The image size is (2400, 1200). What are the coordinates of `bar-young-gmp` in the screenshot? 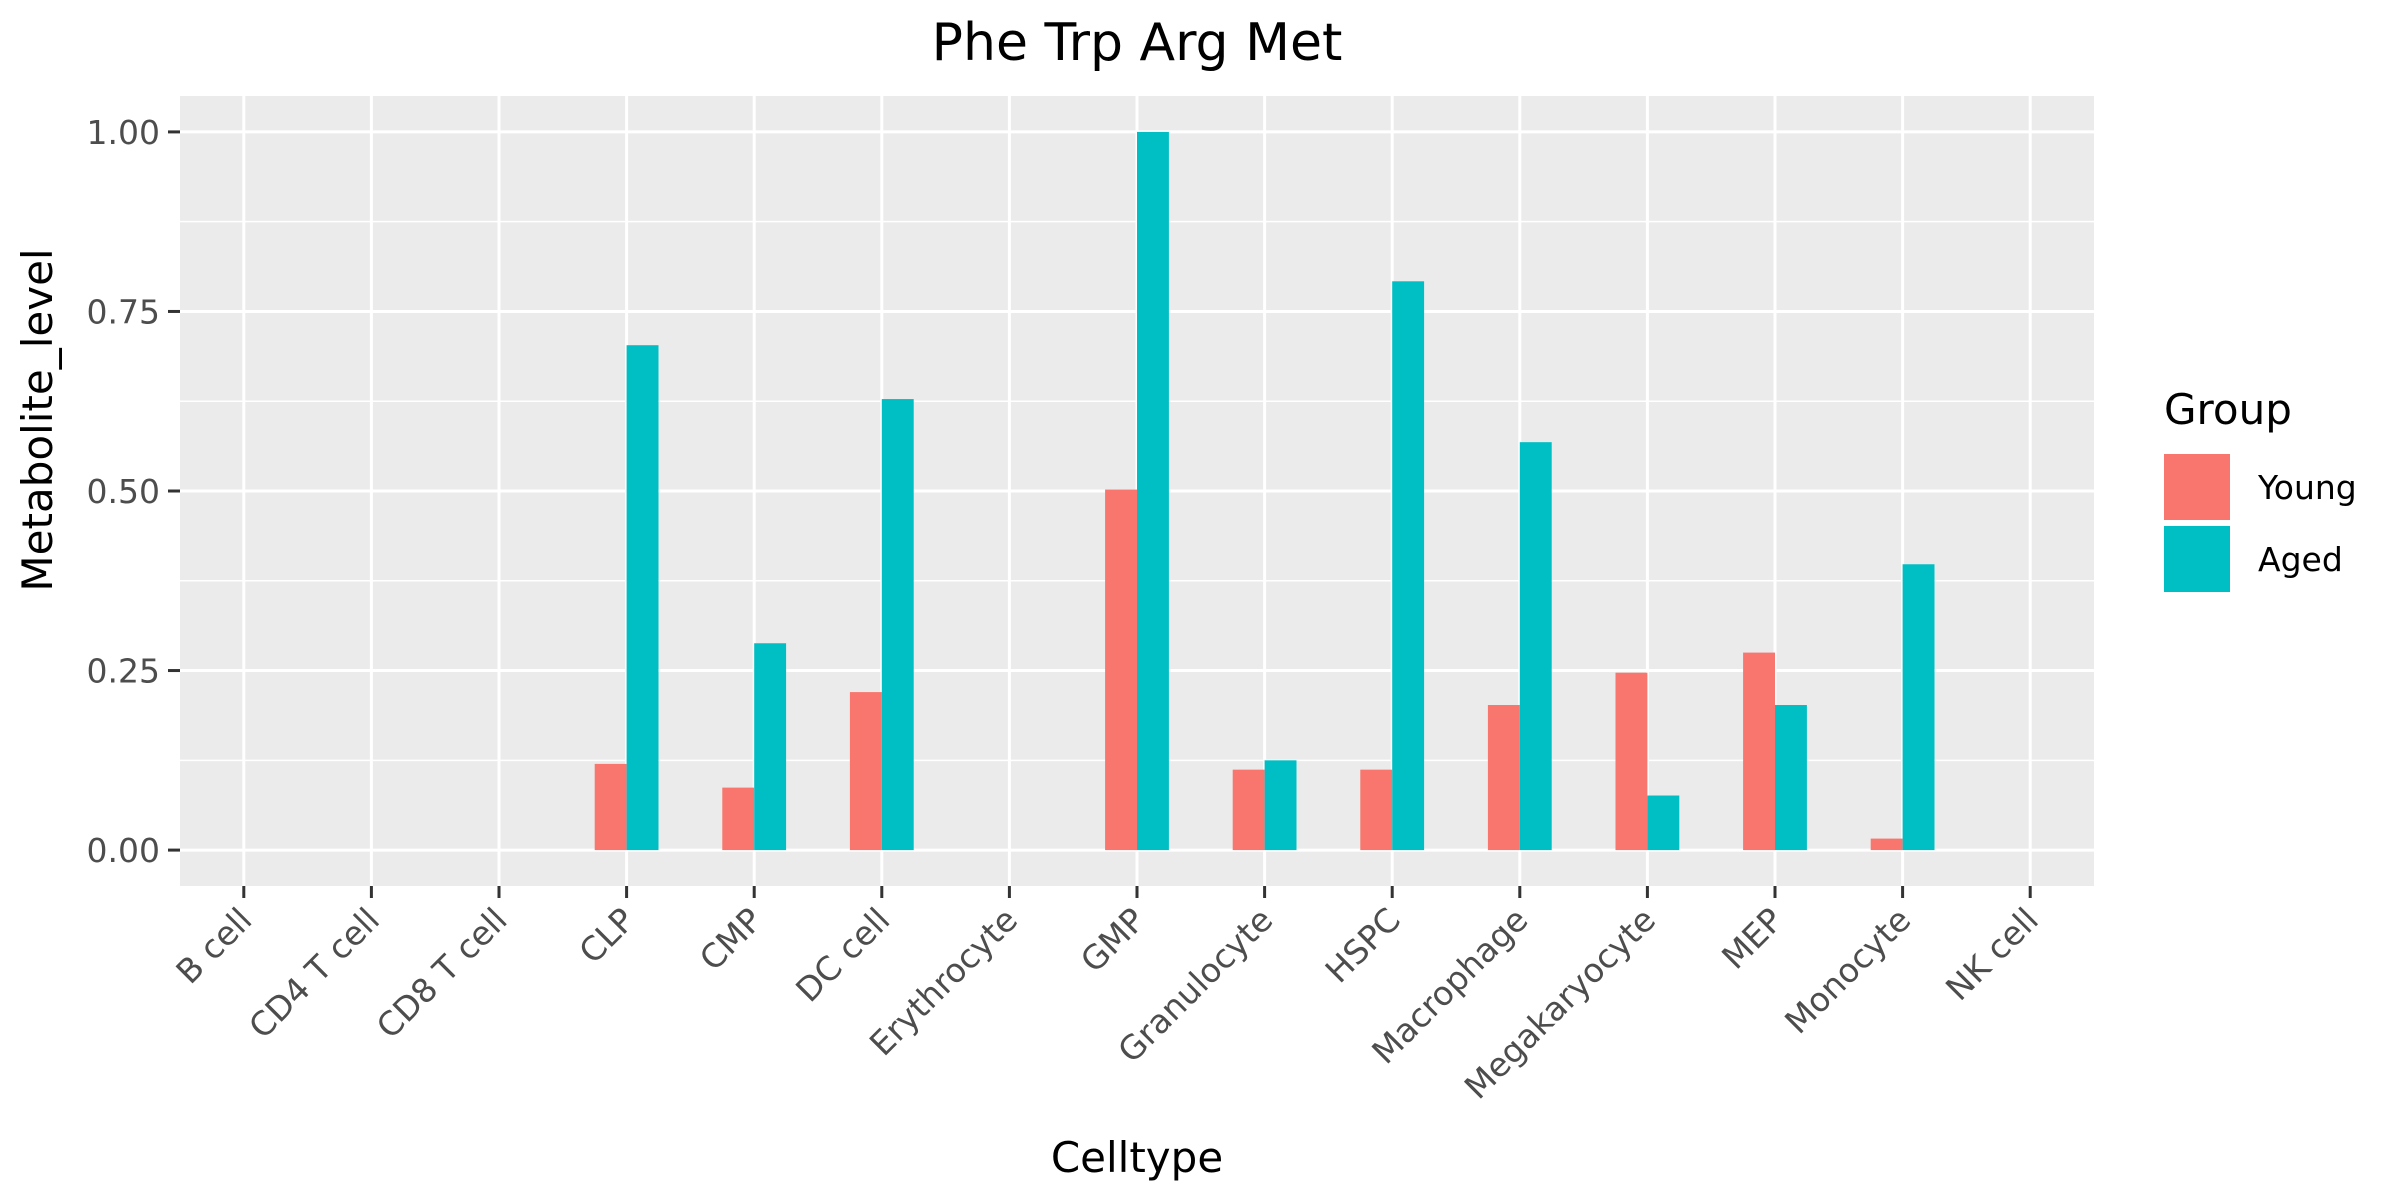 It's located at (1121, 670).